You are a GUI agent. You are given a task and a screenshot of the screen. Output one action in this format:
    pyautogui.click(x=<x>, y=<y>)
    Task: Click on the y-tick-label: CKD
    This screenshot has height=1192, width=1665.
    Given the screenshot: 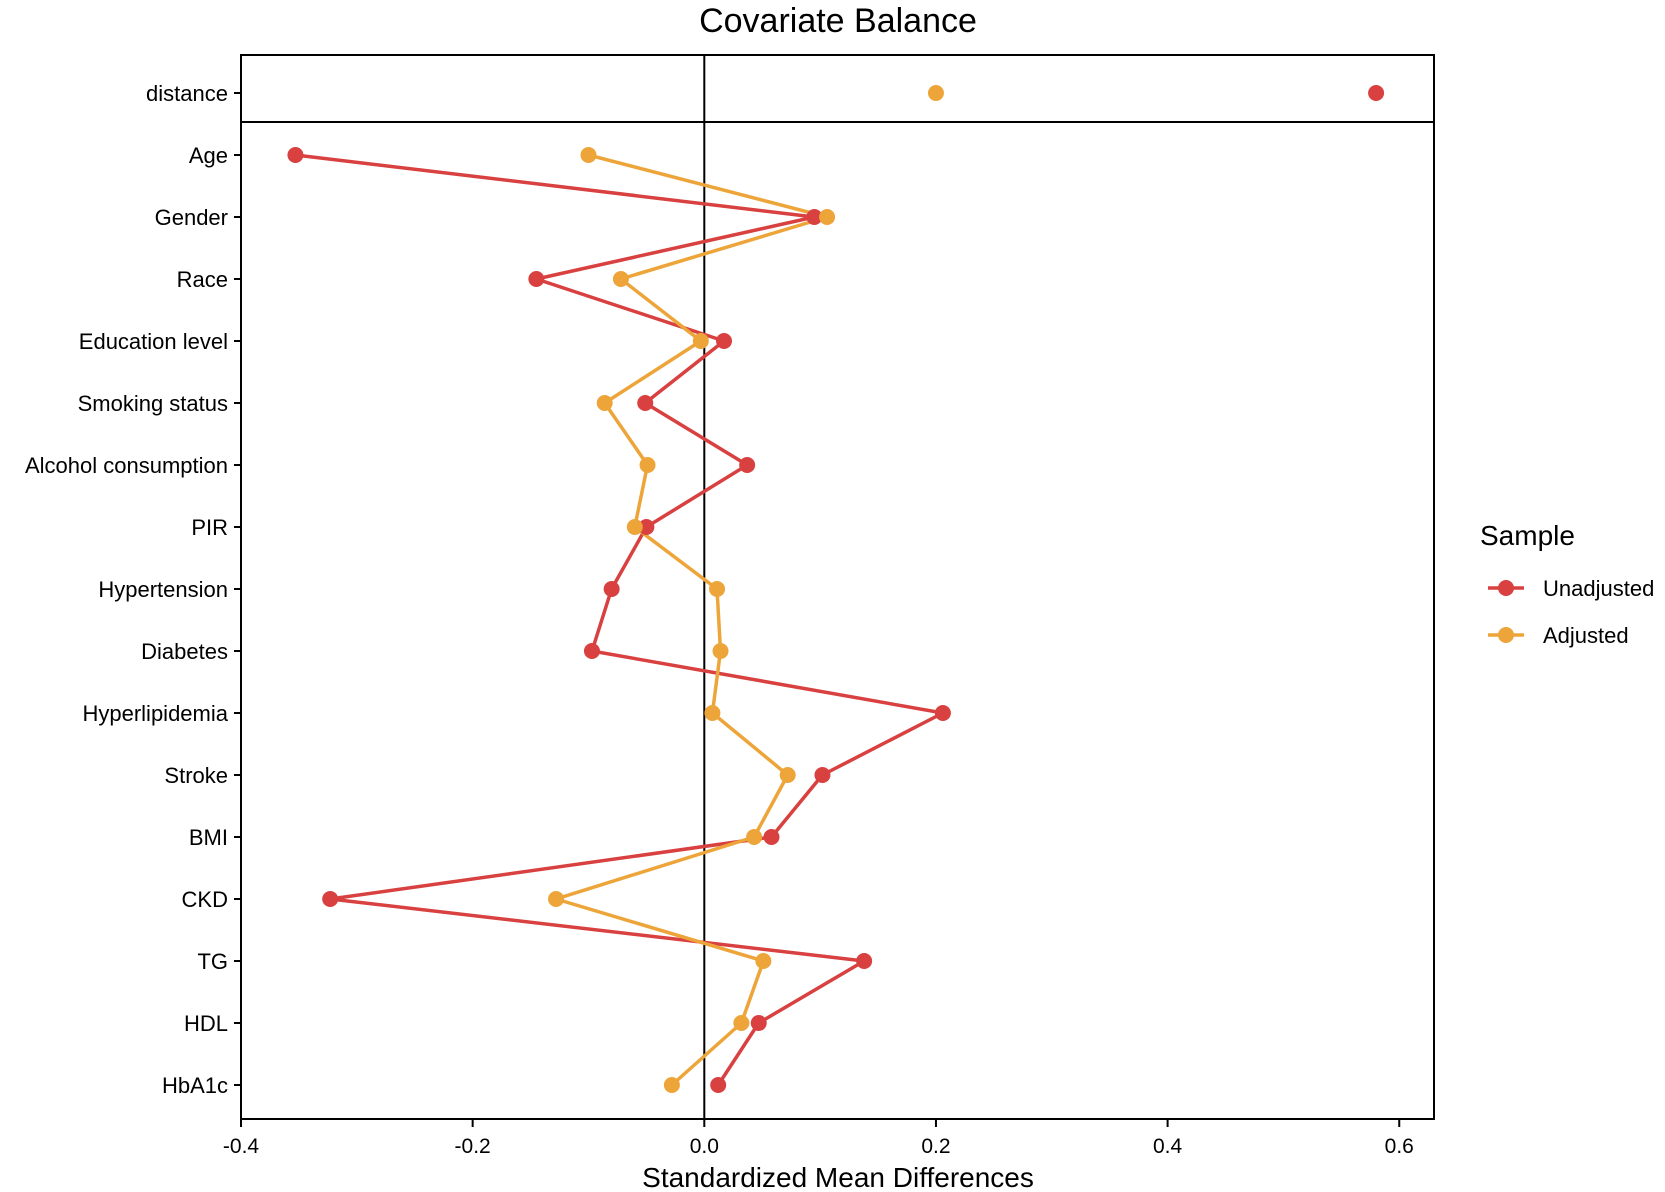 What is the action you would take?
    pyautogui.click(x=205, y=899)
    